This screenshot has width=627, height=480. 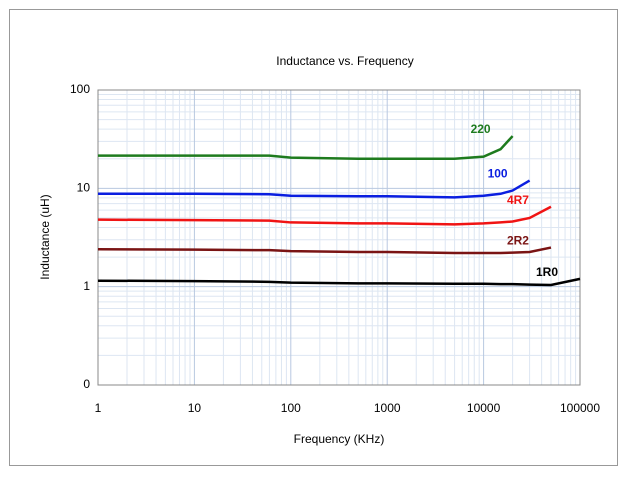 What do you see at coordinates (344, 61) in the screenshot?
I see `chart-title: Inductance vs. Frequency` at bounding box center [344, 61].